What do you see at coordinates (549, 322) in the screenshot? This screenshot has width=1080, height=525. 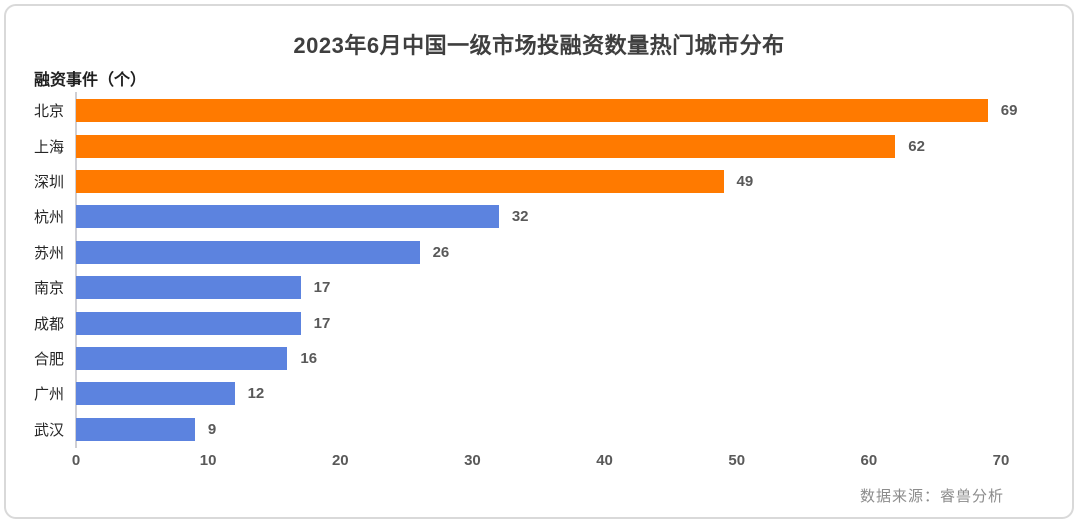 I see `bar-row: 成都 17` at bounding box center [549, 322].